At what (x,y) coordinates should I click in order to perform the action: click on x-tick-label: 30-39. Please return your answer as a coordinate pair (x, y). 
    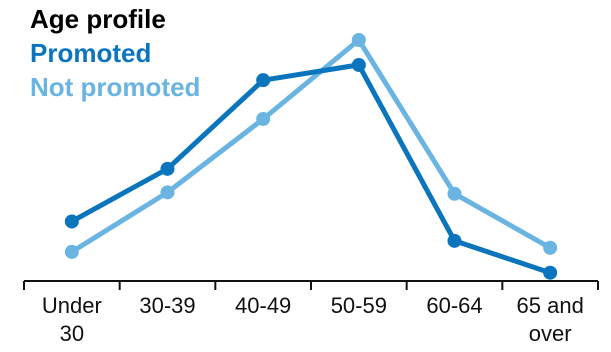
    Looking at the image, I should click on (167, 305).